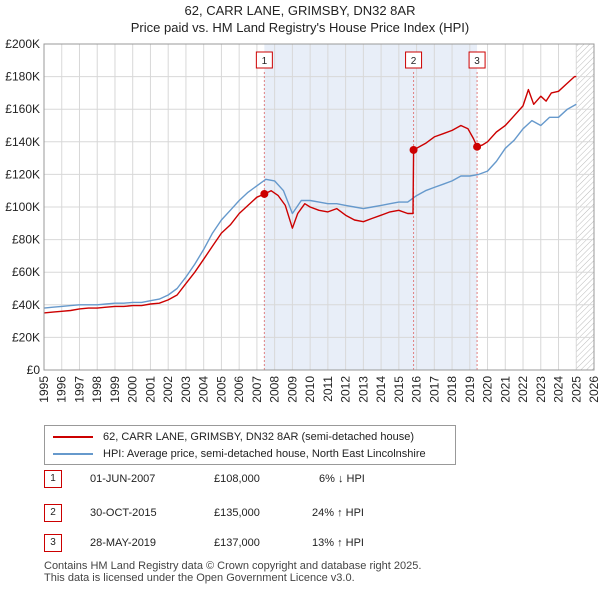 Image resolution: width=600 pixels, height=590 pixels. I want to click on y-tick-label: £140K, so click(22, 142).